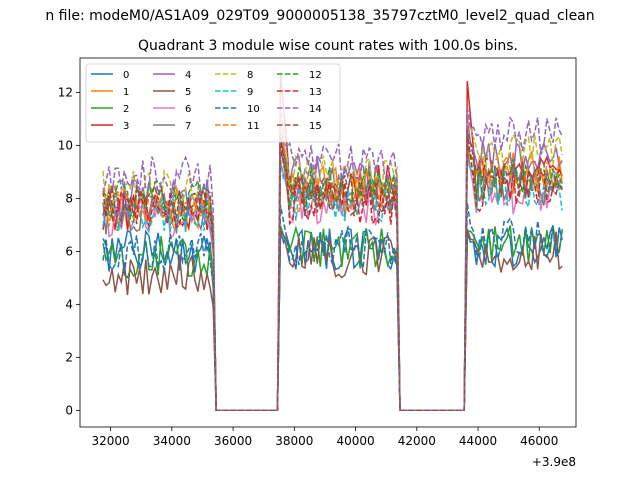  I want to click on x-offset-label: +3.9e8, so click(554, 462).